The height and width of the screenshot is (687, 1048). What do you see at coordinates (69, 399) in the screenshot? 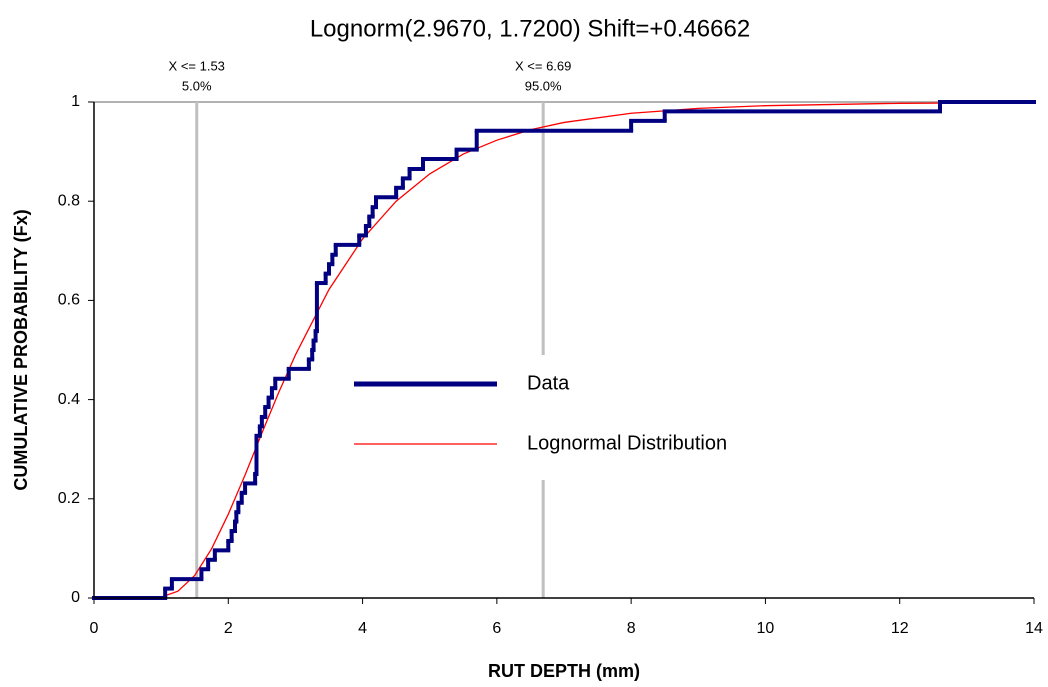
I see `y-tick-label: 0.4` at bounding box center [69, 399].